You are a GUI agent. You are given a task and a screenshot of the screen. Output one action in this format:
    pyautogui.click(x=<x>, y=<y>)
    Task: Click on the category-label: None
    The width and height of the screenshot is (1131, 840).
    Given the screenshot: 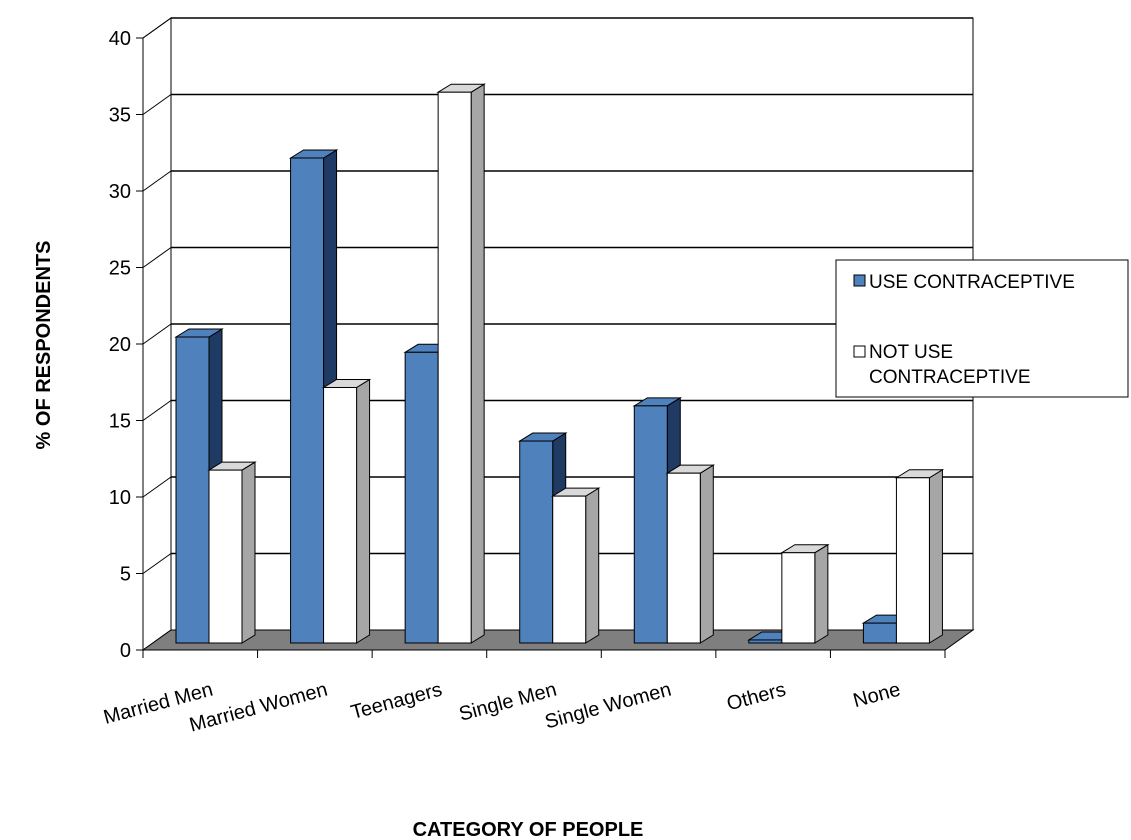 What is the action you would take?
    pyautogui.click(x=877, y=696)
    